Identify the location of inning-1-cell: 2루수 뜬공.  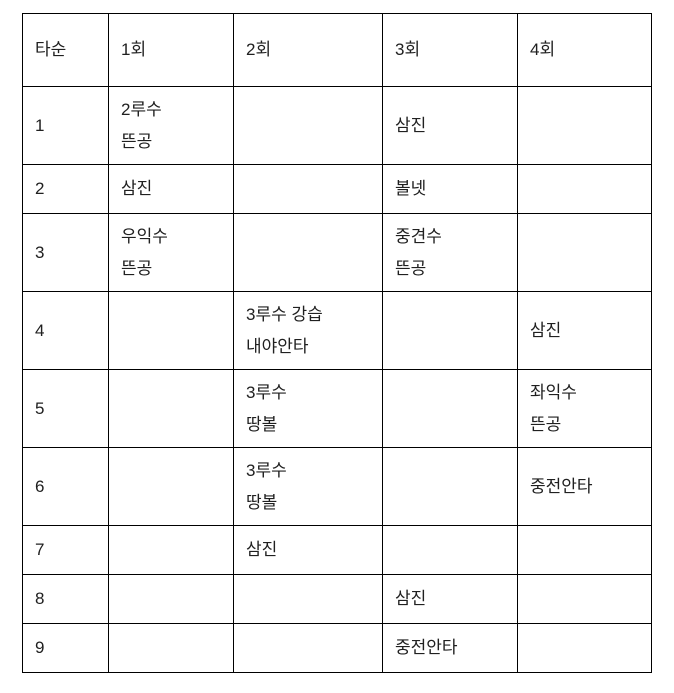
(171, 125).